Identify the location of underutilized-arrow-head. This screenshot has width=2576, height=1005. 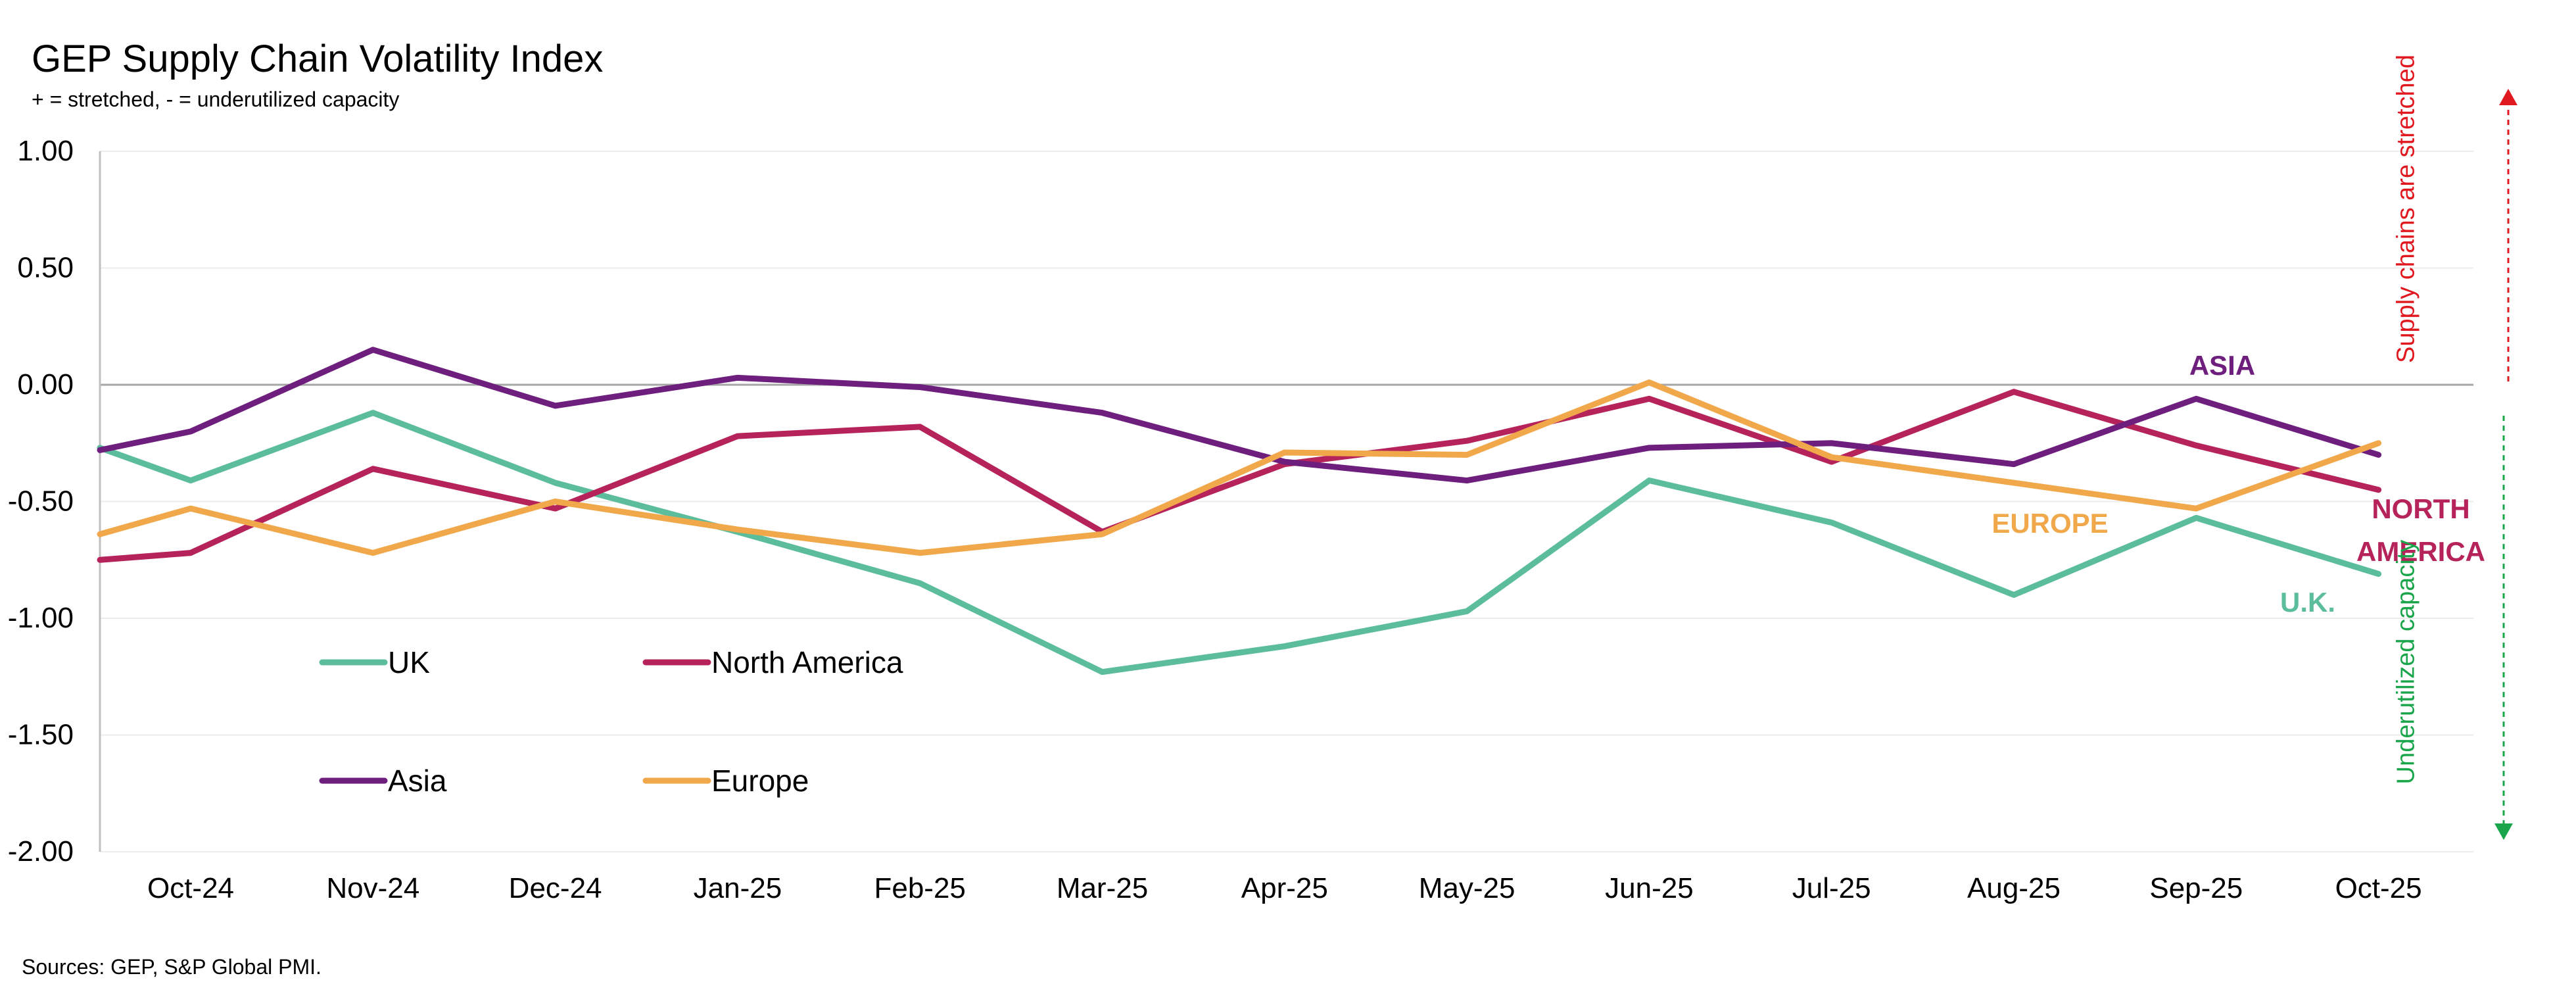
(2504, 831).